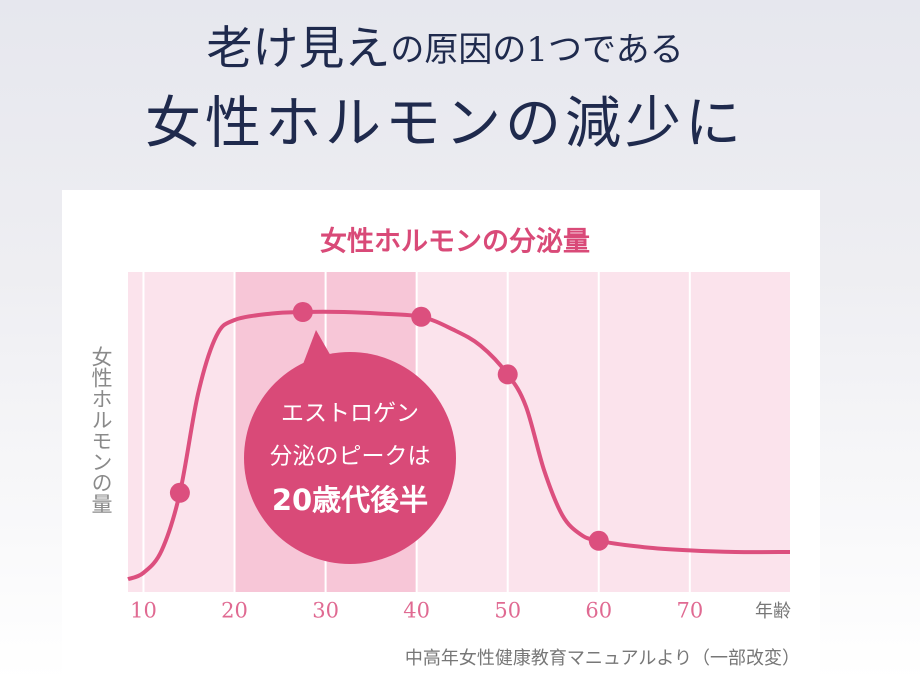 The height and width of the screenshot is (681, 920). I want to click on heading-line-1: 老け見えの原因の1つである, so click(444, 48).